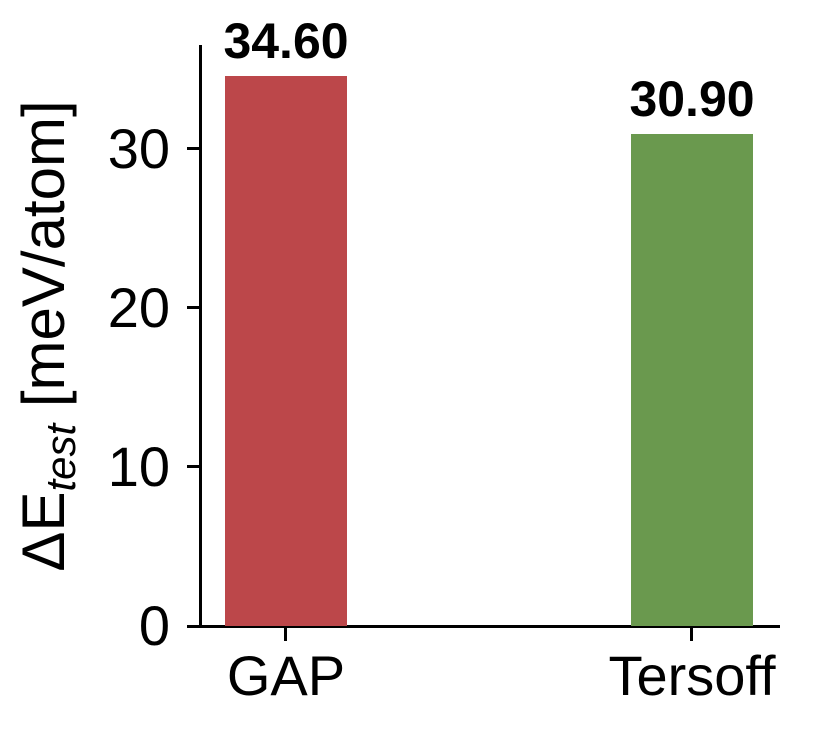 The image size is (813, 739). I want to click on bar-value-label-tersoff: 30.90, so click(692, 99).